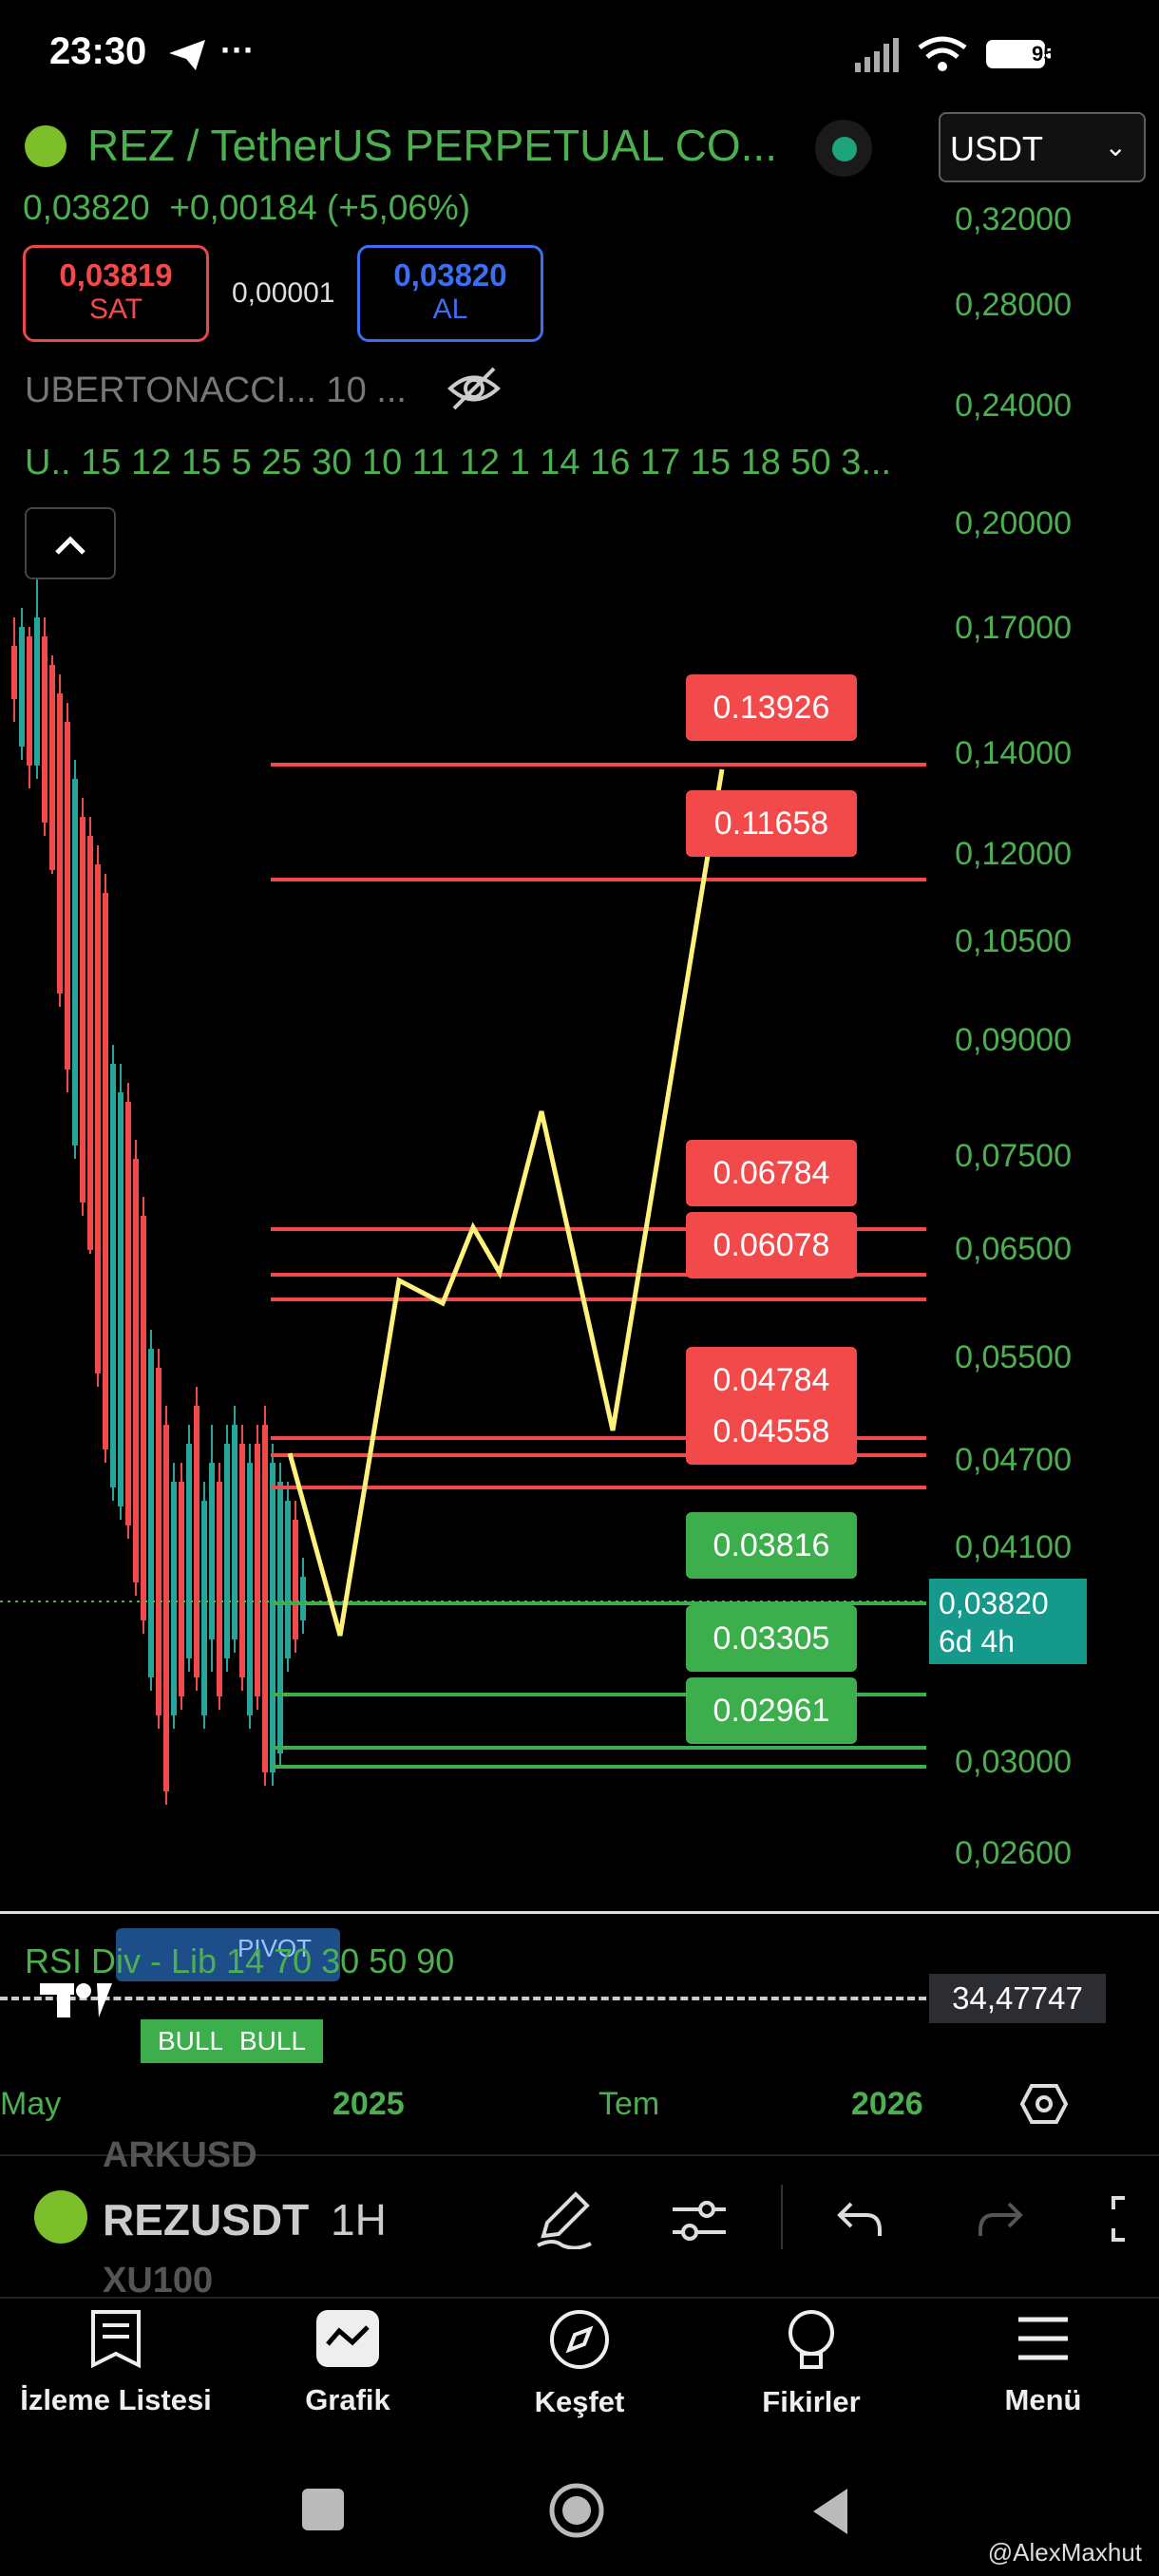  What do you see at coordinates (320, 207) in the screenshot?
I see `price-change: +0,00184 (+5,06%)` at bounding box center [320, 207].